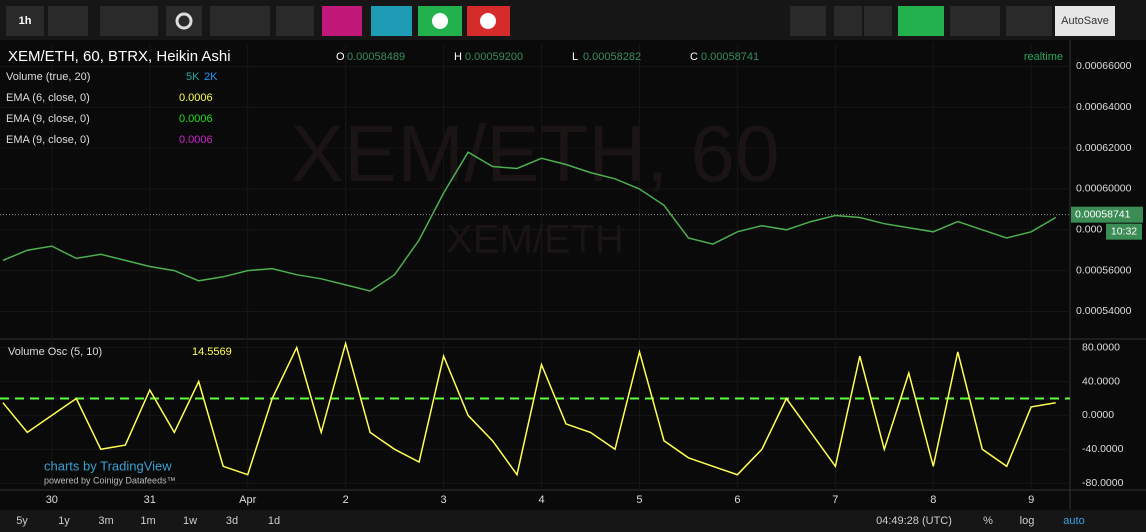 The width and height of the screenshot is (1146, 532). I want to click on alert-button, so click(391, 21).